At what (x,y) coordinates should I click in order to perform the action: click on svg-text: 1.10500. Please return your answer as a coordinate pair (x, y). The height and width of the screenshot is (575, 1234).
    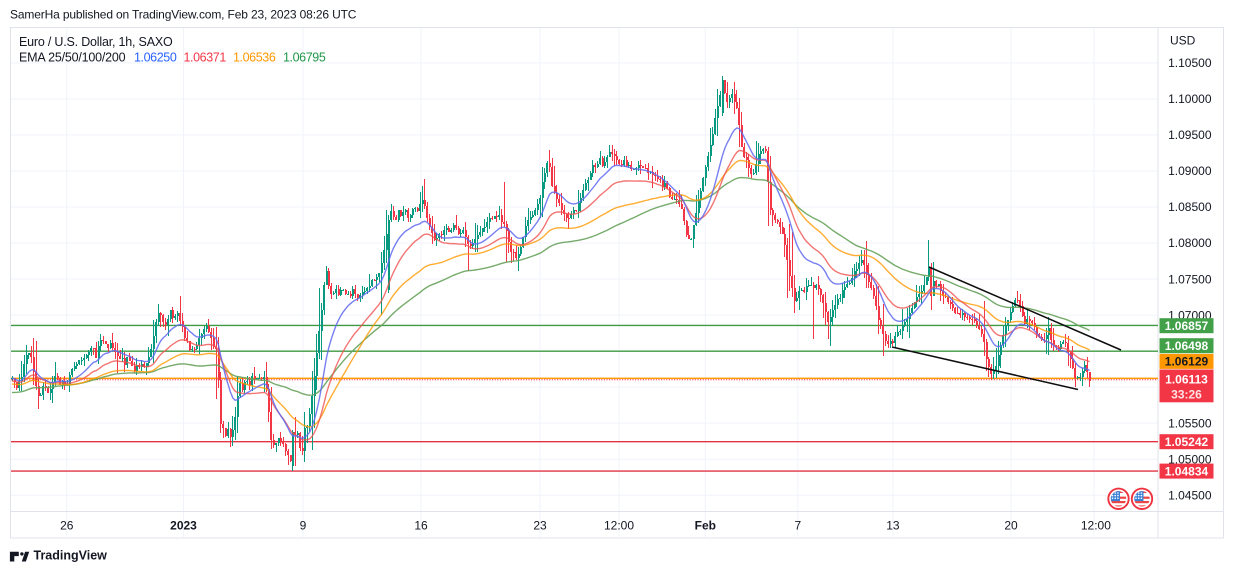
    Looking at the image, I should click on (1190, 63).